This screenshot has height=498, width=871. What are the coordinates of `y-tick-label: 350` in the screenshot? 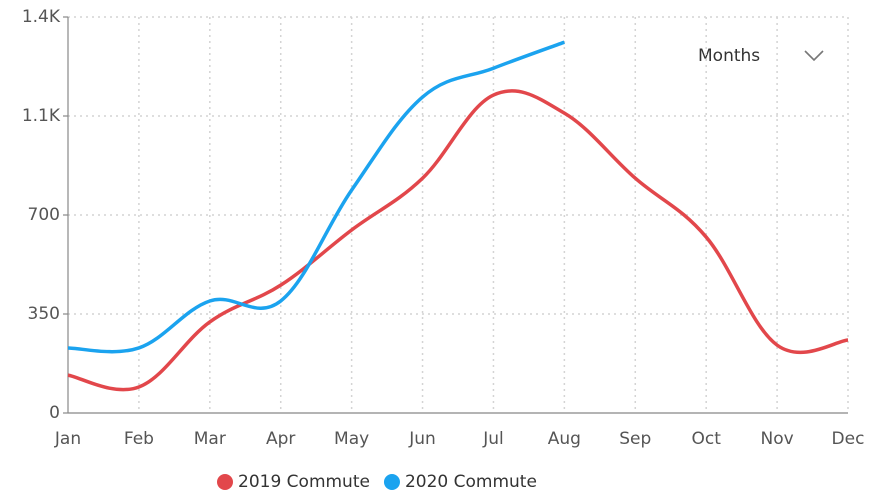 It's located at (44, 314).